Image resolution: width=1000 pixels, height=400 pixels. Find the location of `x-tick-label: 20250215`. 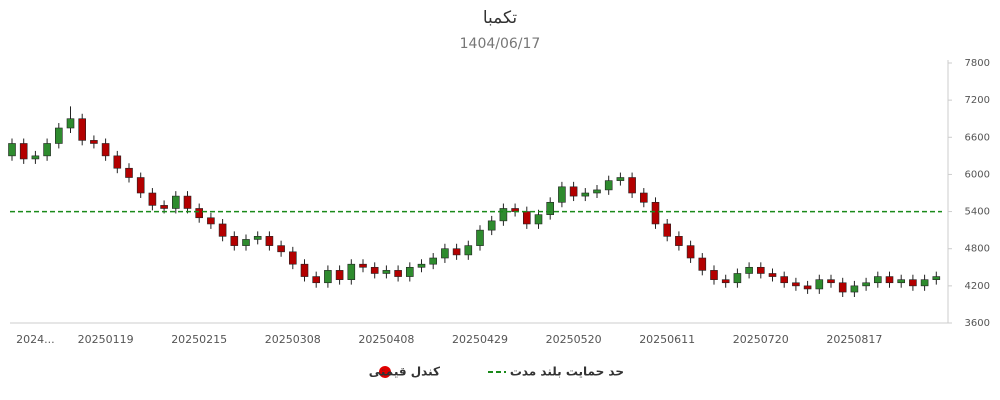

x-tick-label: 20250215 is located at coordinates (199, 339).